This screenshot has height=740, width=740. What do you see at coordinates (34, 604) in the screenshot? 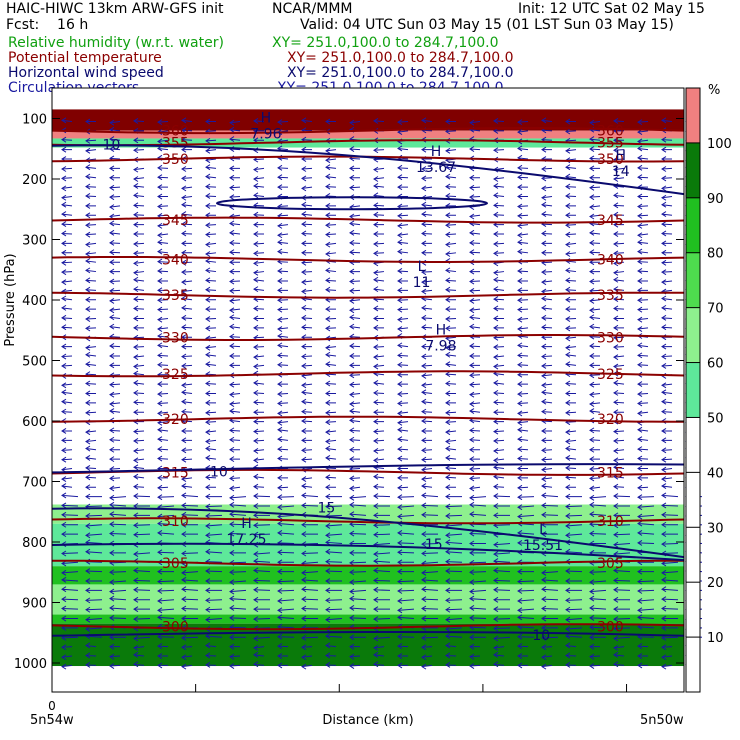
I see `y-tick-label: 900` at bounding box center [34, 604].